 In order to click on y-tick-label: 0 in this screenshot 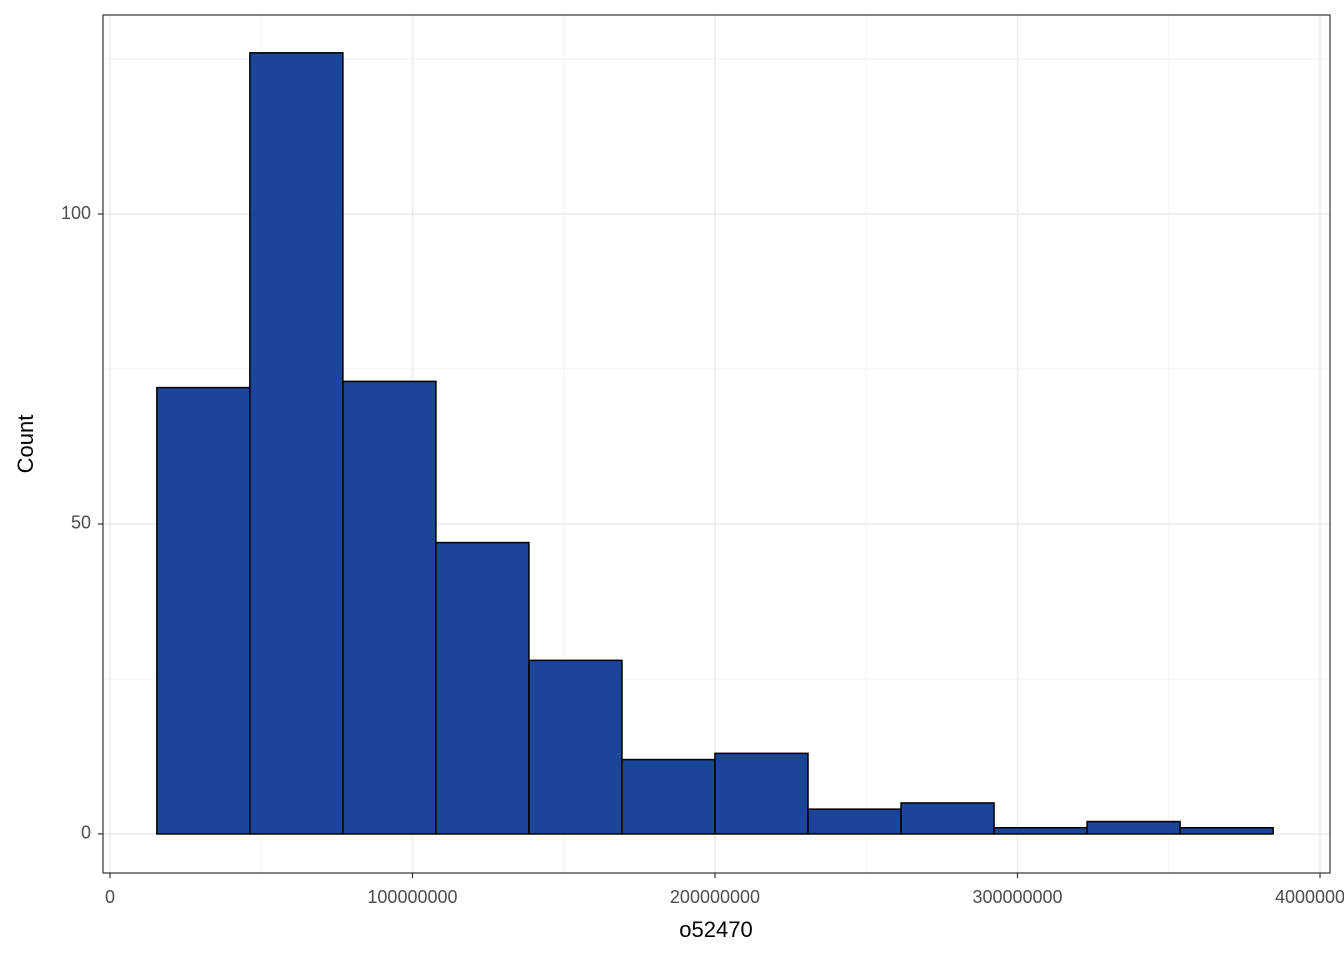, I will do `click(86, 833)`.